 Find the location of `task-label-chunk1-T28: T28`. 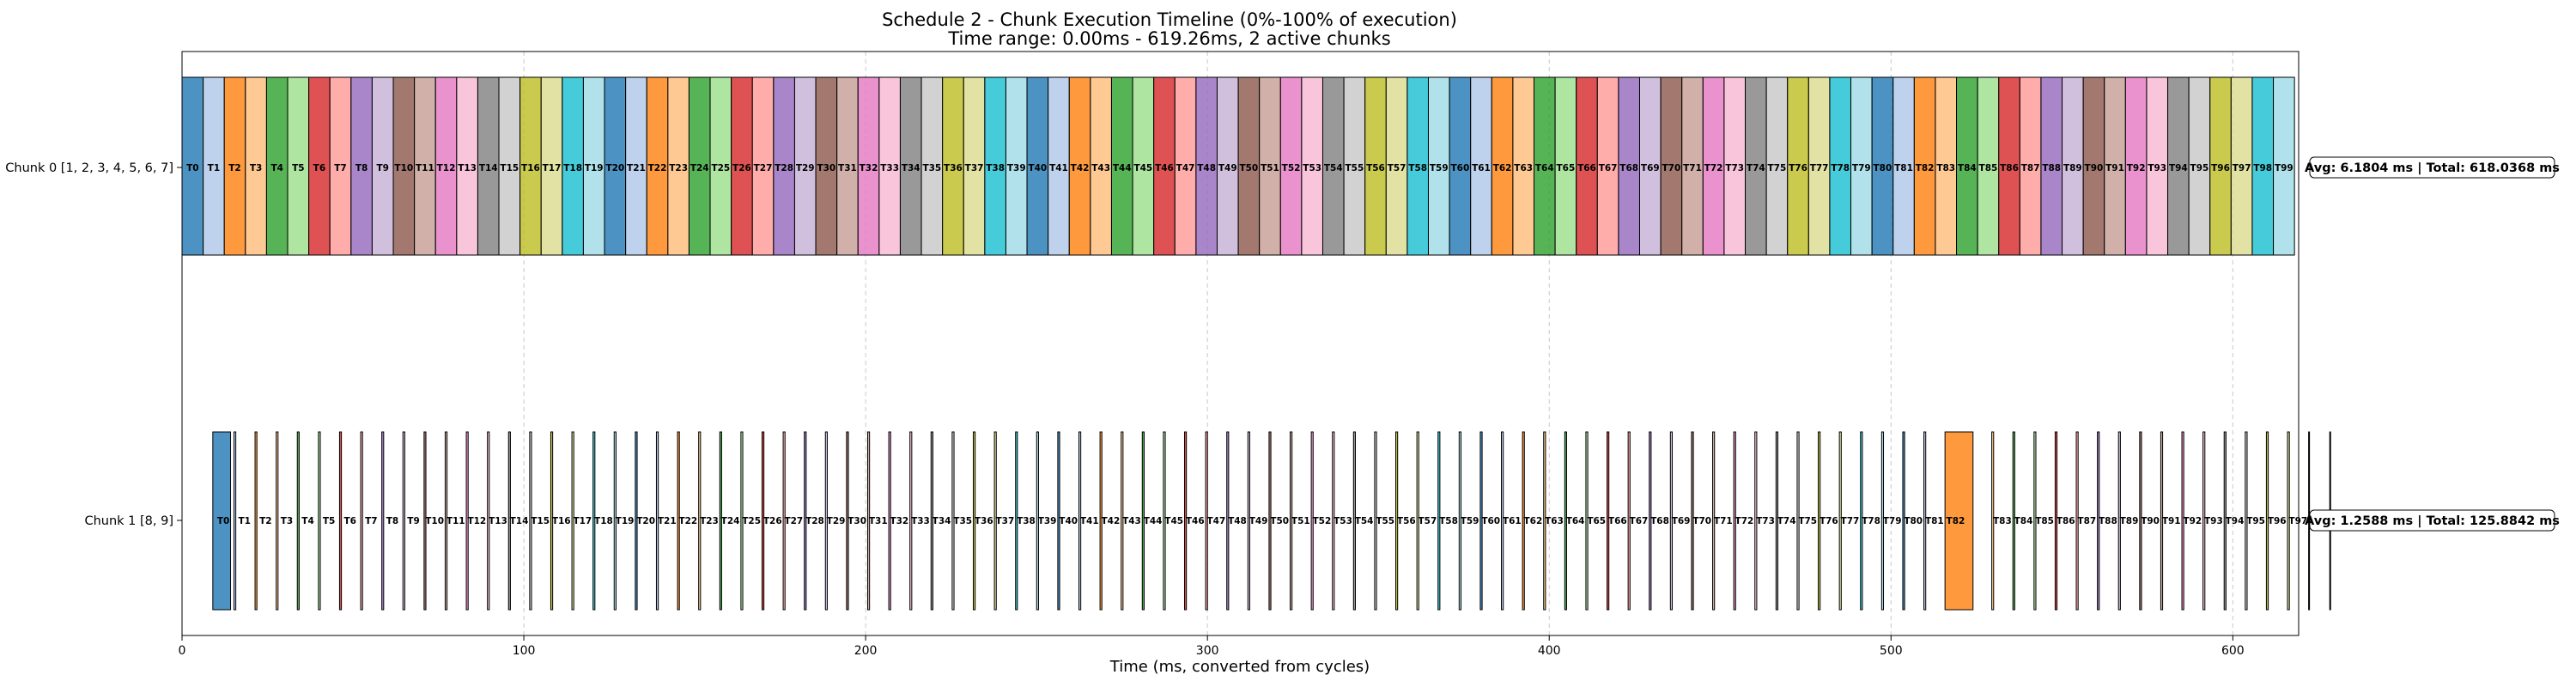

task-label-chunk1-T28: T28 is located at coordinates (814, 521).